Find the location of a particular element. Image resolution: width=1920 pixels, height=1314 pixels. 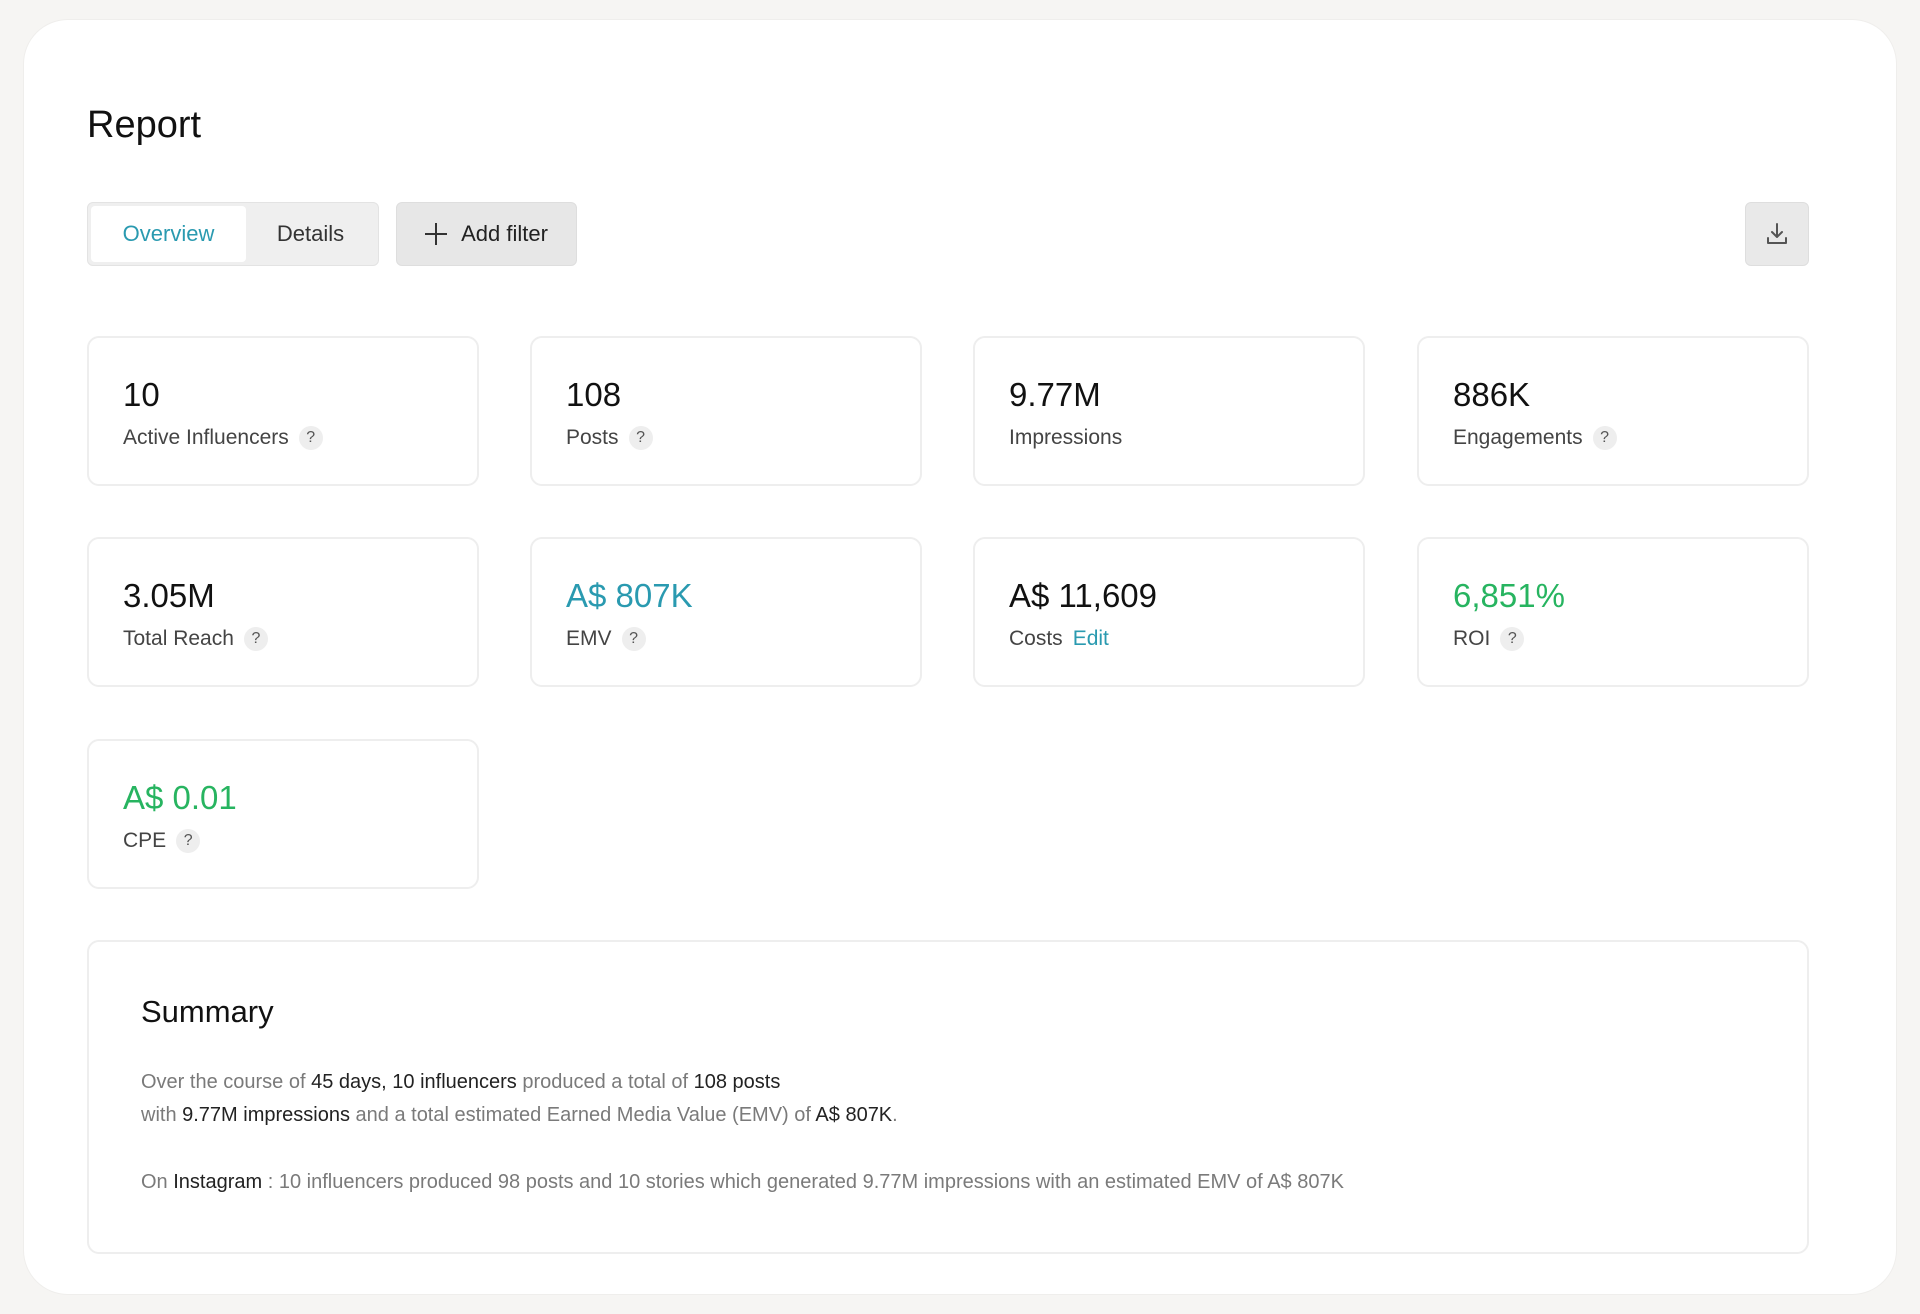

metric-card-emv: A$ 807K EMV ? is located at coordinates (726, 612).